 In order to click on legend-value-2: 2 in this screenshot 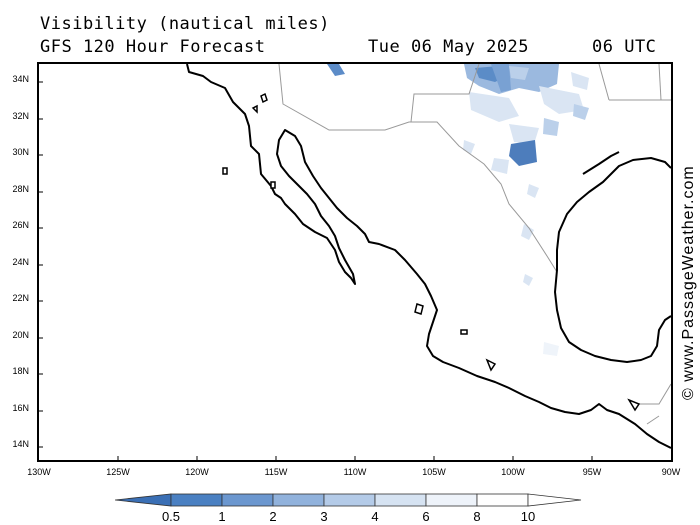, I will do `click(273, 516)`.